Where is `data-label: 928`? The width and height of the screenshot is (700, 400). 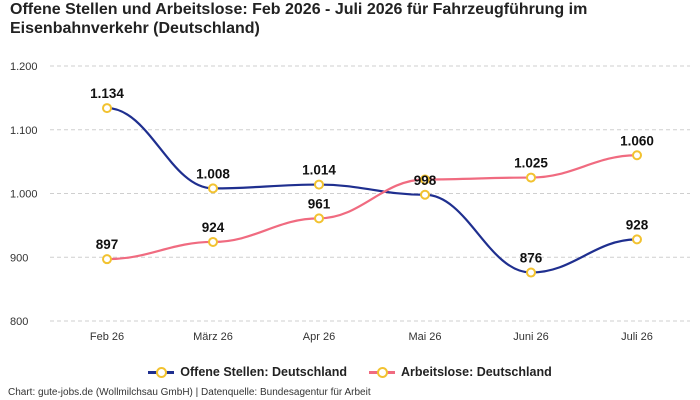 data-label: 928 is located at coordinates (637, 224).